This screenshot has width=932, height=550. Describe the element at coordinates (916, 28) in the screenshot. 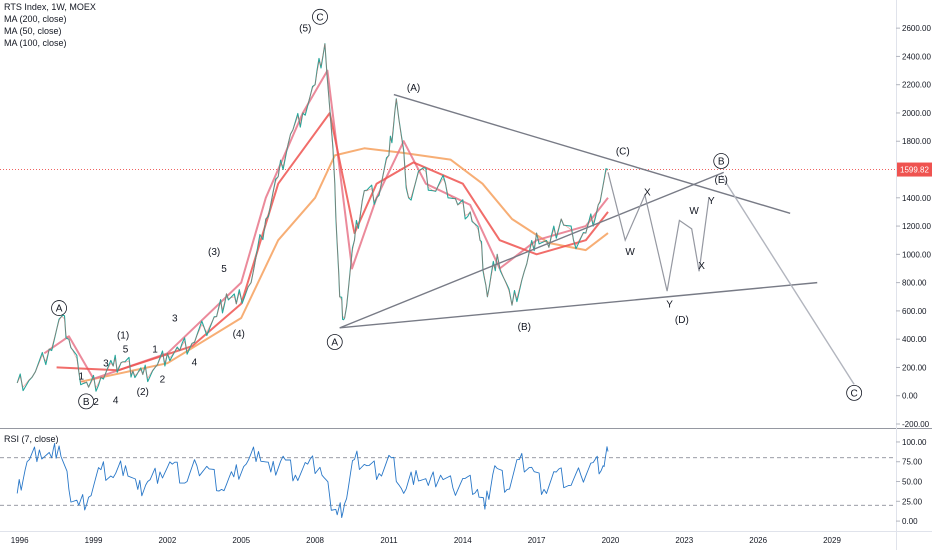

I see `price-axis-label: 2600.00` at that location.